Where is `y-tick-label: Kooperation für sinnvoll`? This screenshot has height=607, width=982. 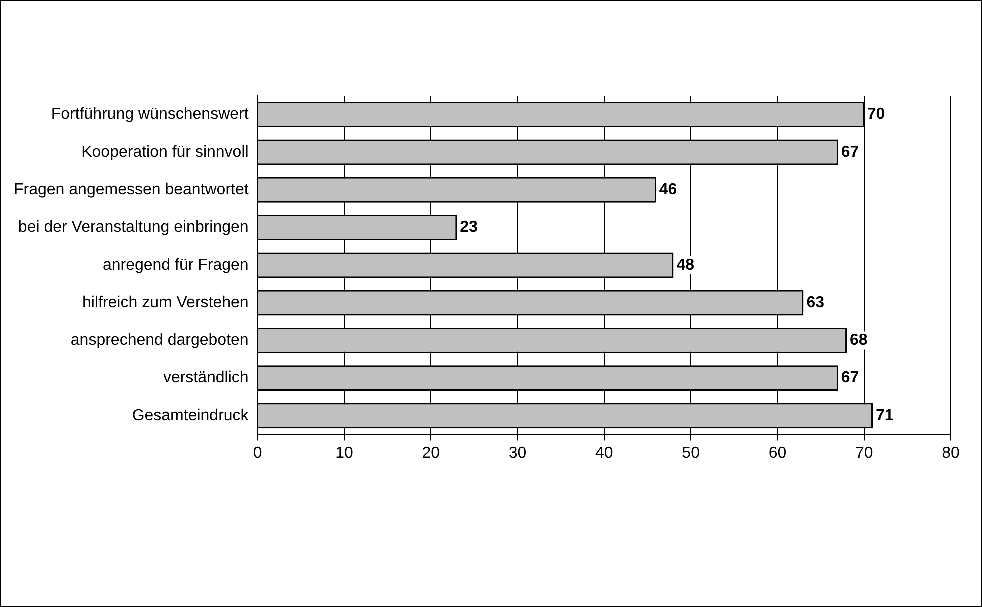
y-tick-label: Kooperation für sinnvoll is located at coordinates (165, 152).